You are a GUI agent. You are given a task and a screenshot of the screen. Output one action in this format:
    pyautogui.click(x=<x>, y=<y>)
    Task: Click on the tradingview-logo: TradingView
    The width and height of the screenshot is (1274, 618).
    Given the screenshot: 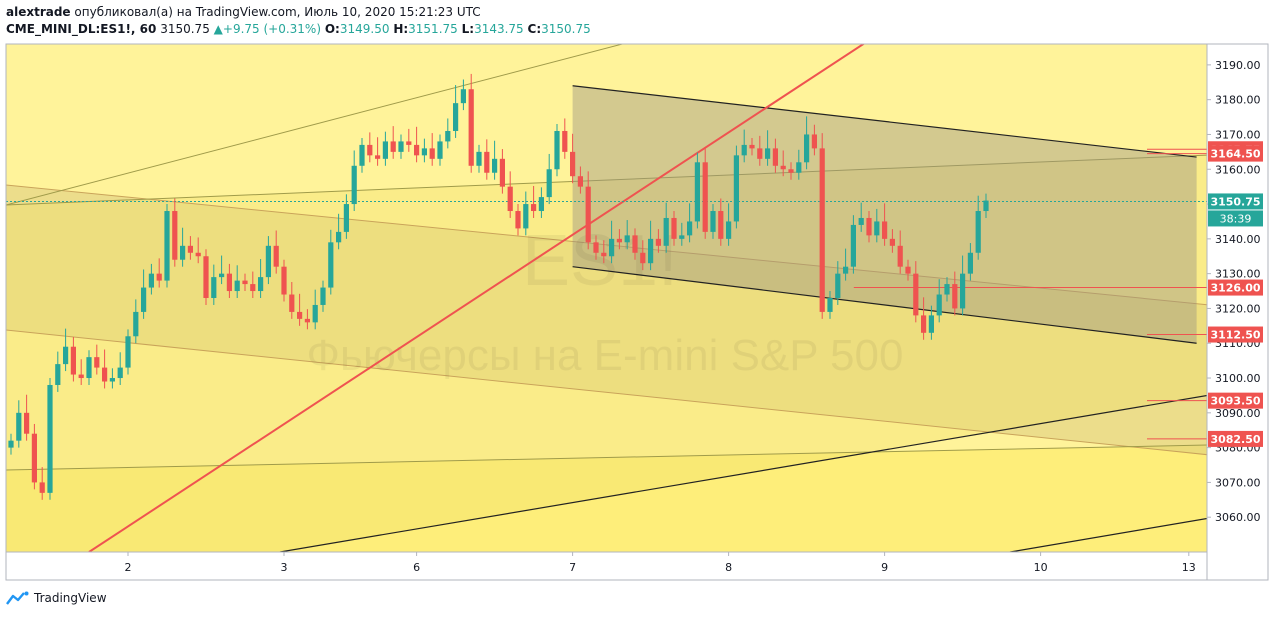 What is the action you would take?
    pyautogui.click(x=56, y=598)
    